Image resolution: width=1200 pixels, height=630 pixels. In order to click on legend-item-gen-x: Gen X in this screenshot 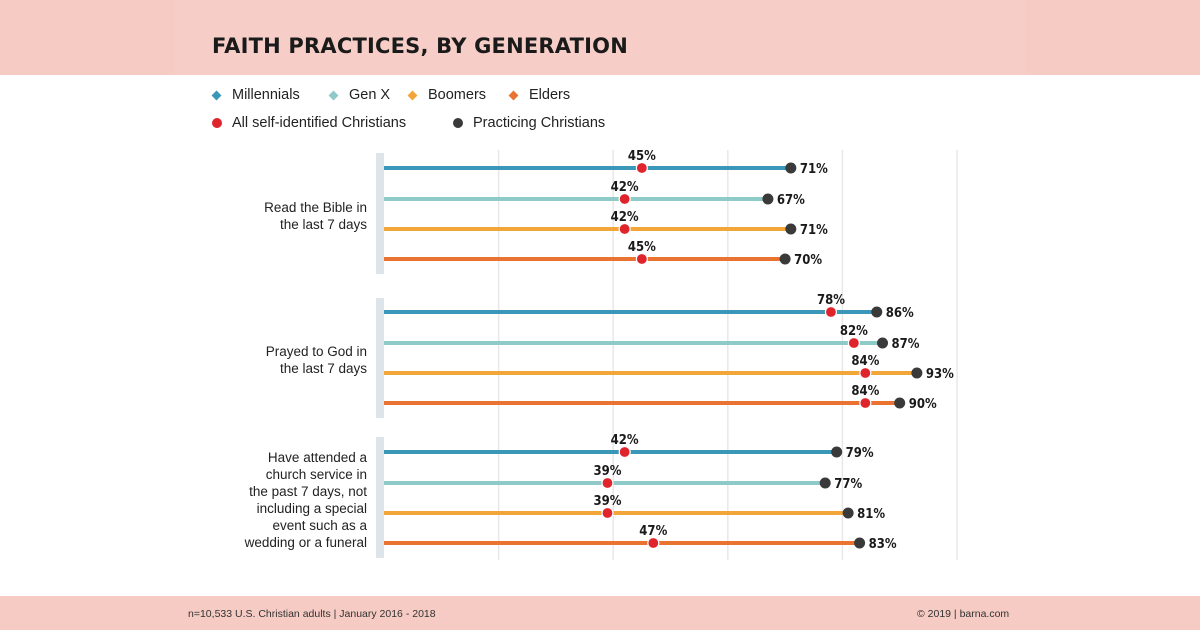, I will do `click(359, 95)`.